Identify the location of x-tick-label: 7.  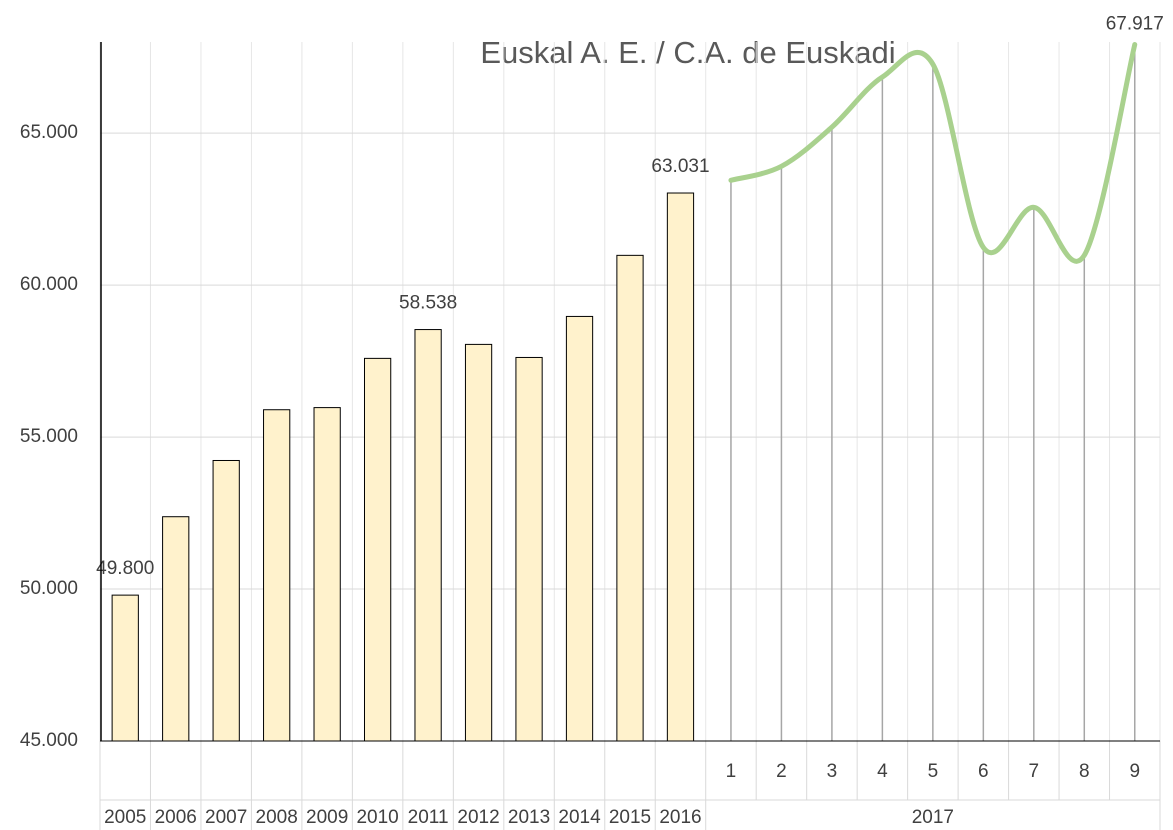
(1034, 771).